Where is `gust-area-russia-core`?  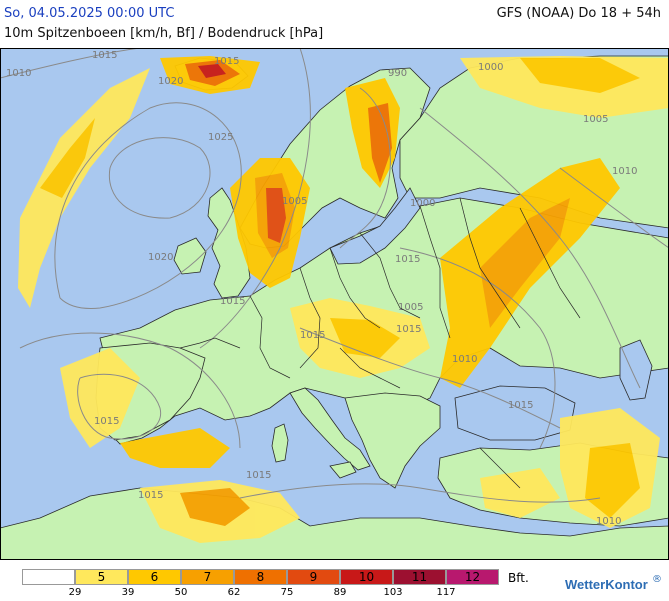
gust-area-russia-core is located at coordinates (580, 75).